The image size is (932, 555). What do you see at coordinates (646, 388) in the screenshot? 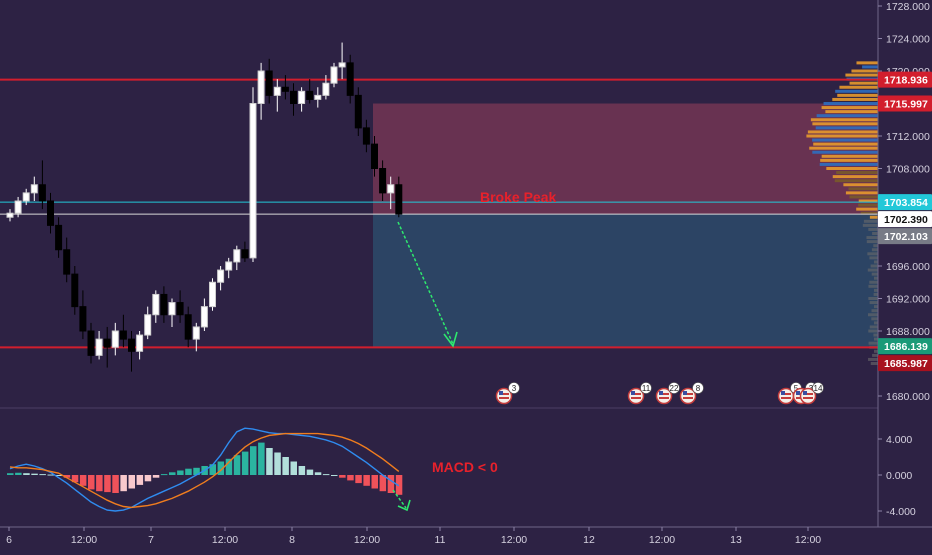
I see `badge-count: 11` at bounding box center [646, 388].